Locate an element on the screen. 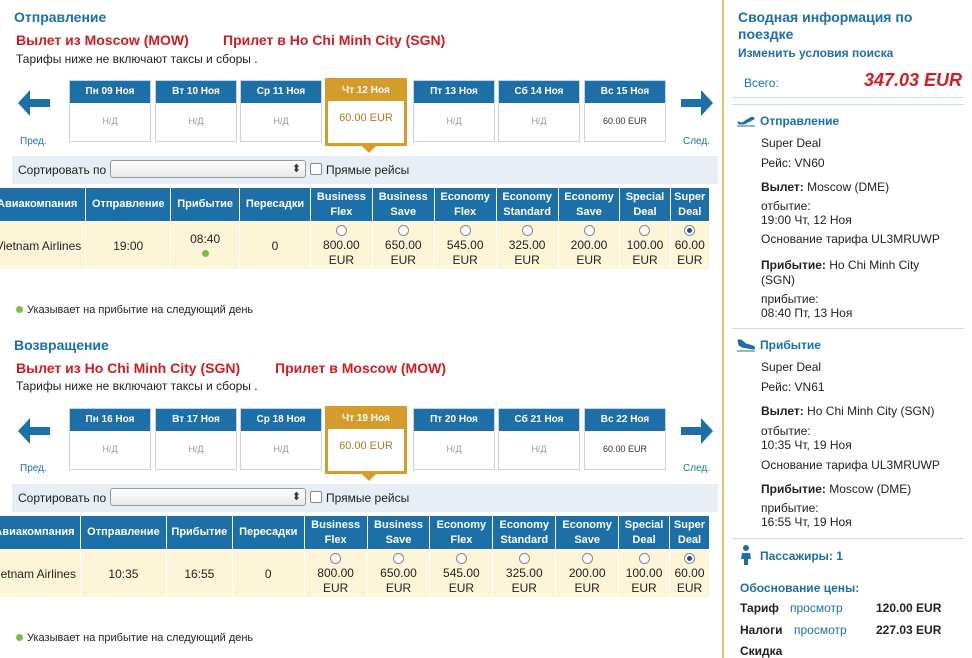  date-tab-out-2: Ср 11 Ноя Н/Д is located at coordinates (281, 111).